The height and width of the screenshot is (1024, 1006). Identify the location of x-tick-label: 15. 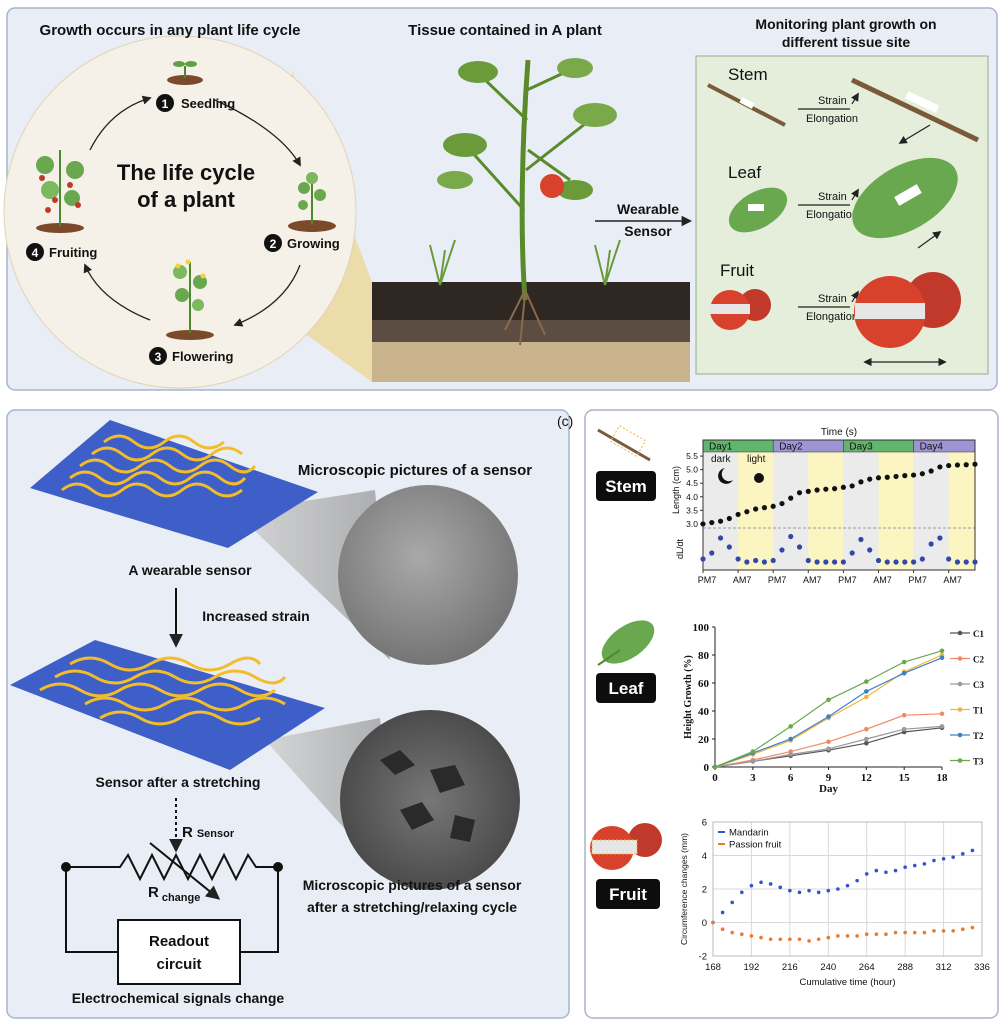
(905, 778).